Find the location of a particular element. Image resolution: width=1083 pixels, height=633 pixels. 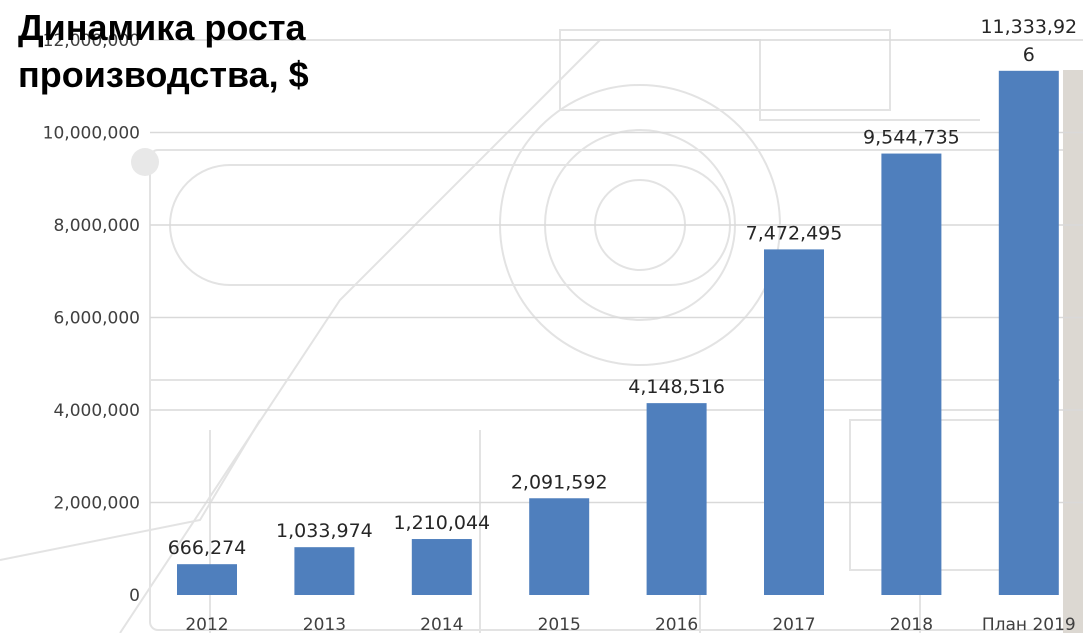

data-label: 11,333,92 6 is located at coordinates (1028, 41).